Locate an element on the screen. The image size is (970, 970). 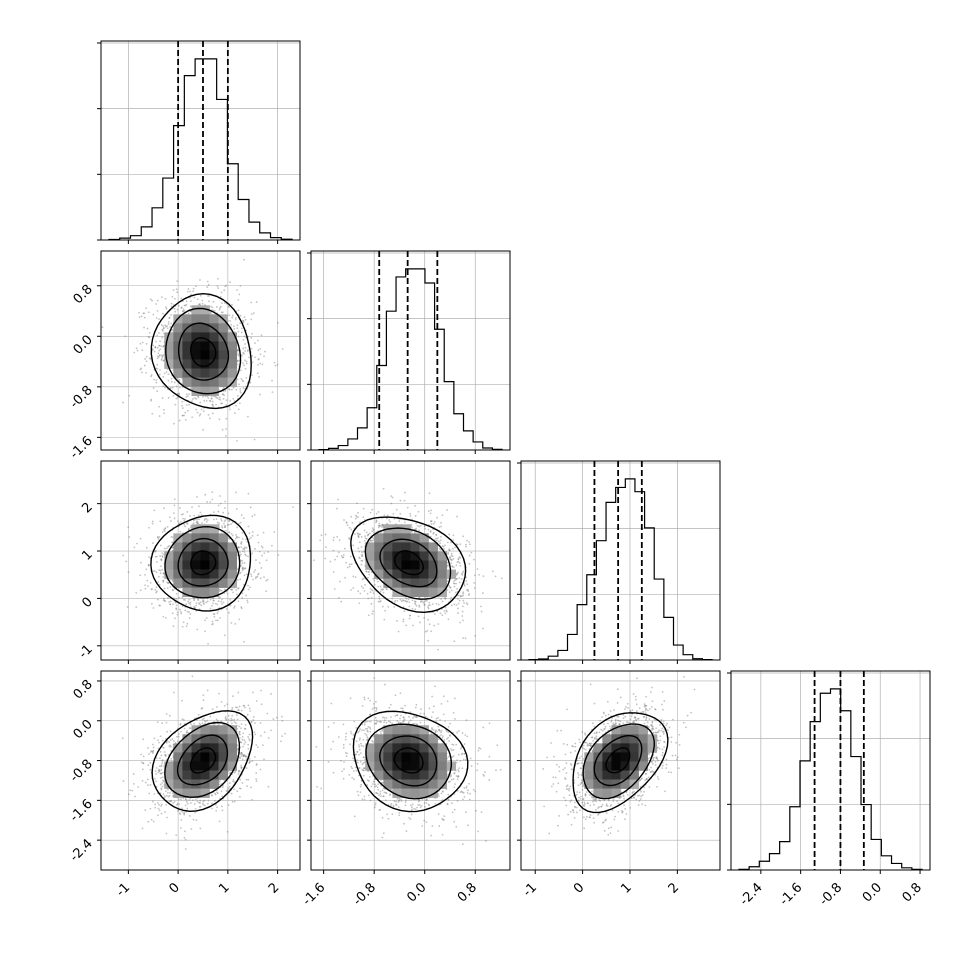
histogram-step is located at coordinates (410, 359).